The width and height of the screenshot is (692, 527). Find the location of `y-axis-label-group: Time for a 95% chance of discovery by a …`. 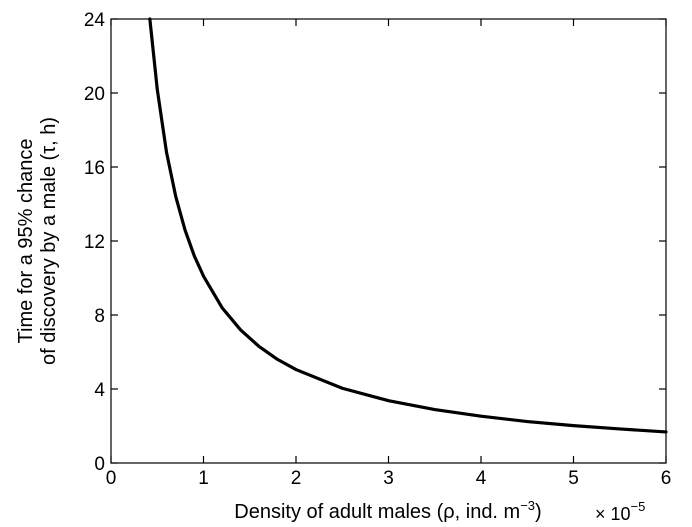

y-axis-label-group: Time for a 95% chance of discovery by a … is located at coordinates (37, 241).